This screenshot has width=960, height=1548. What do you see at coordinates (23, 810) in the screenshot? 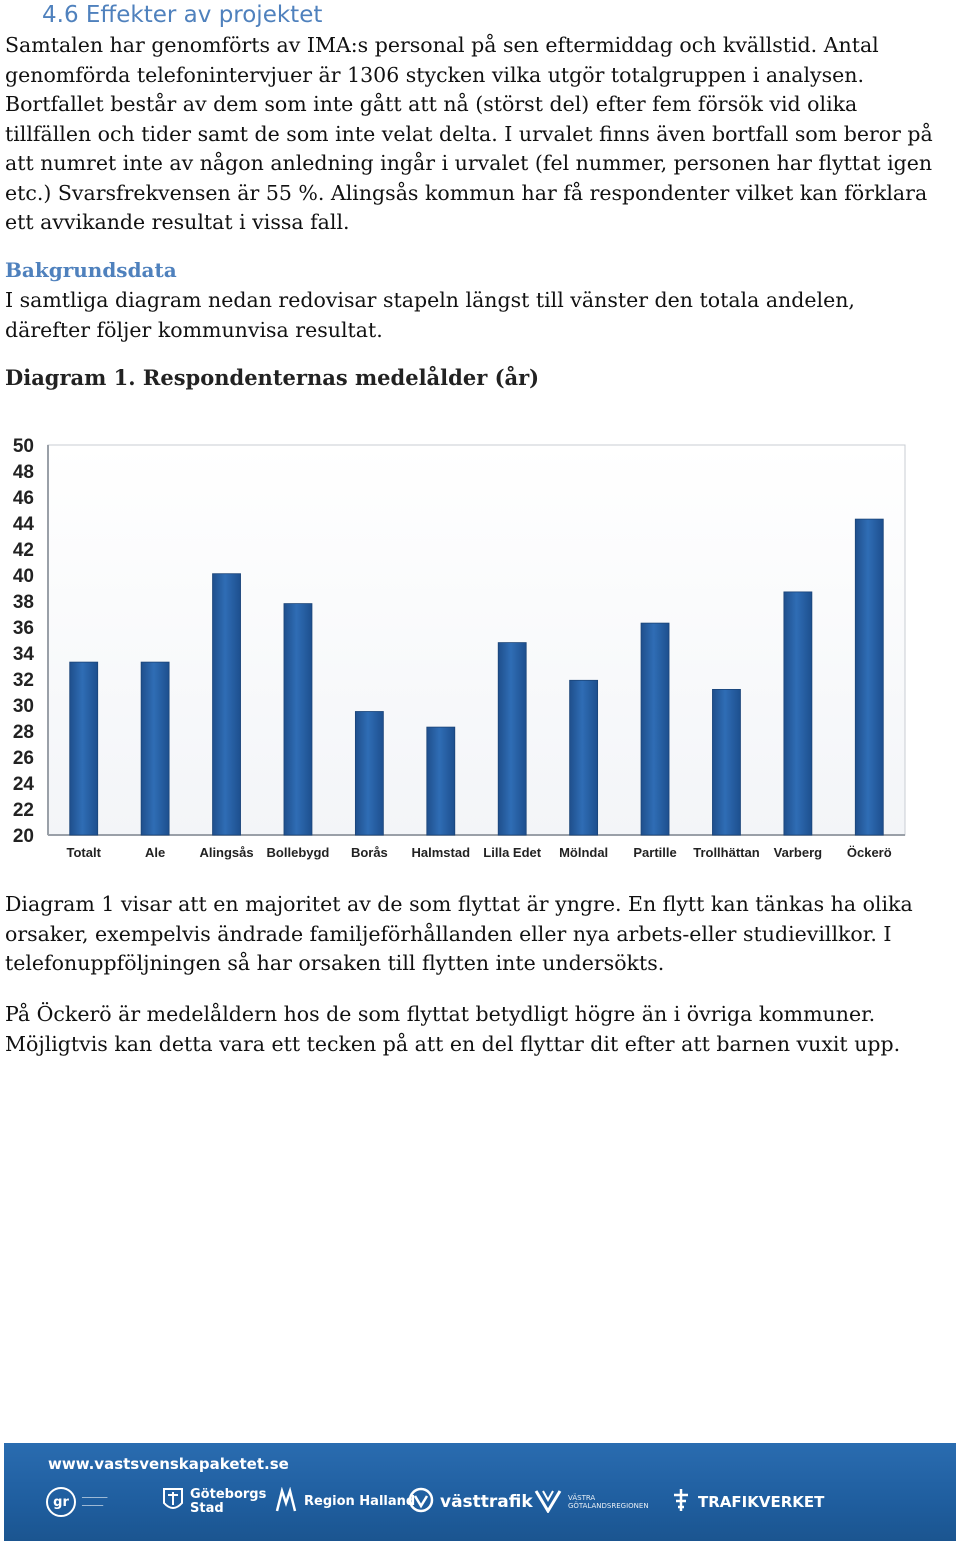
I see `y-tick-label: 22` at bounding box center [23, 810].